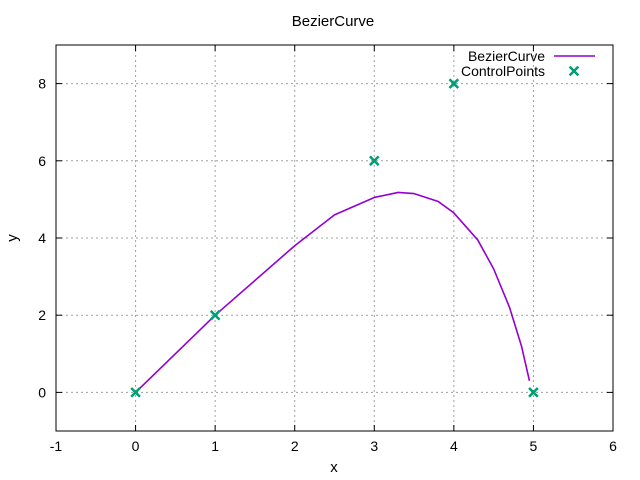  Describe the element at coordinates (56, 446) in the screenshot. I see `x-tick-label: -1` at that location.